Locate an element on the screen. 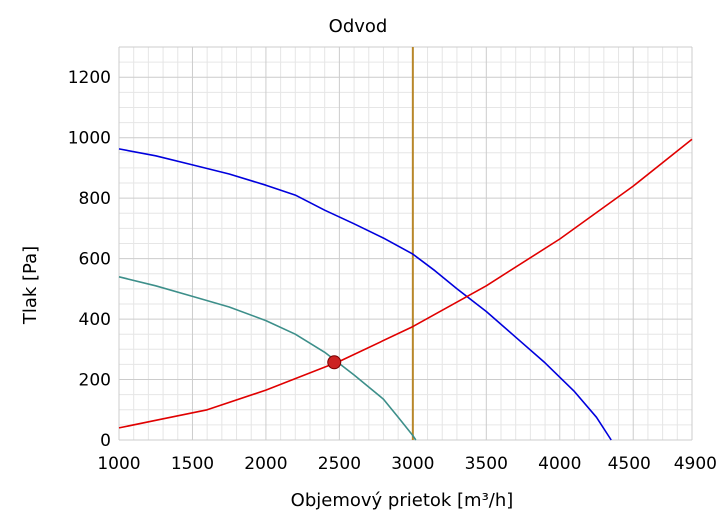  x-tick-label: 4000 is located at coordinates (559, 464).